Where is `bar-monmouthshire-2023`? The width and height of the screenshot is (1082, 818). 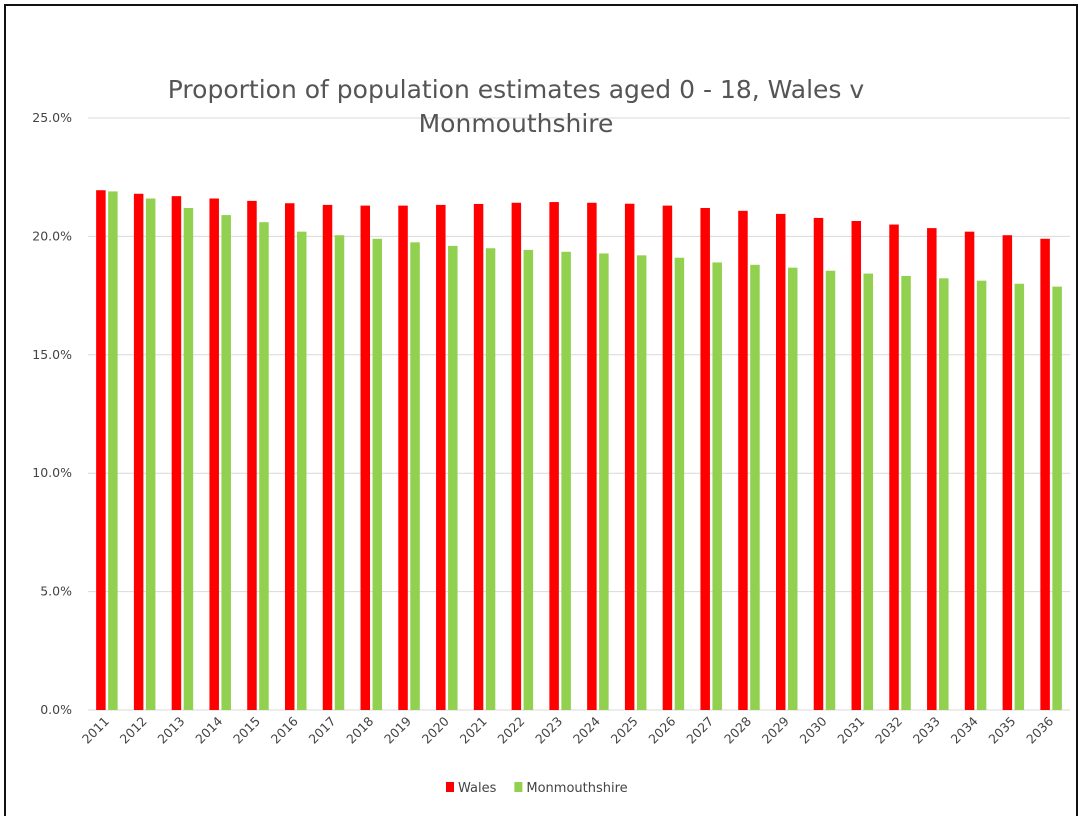 bar-monmouthshire-2023 is located at coordinates (566, 481).